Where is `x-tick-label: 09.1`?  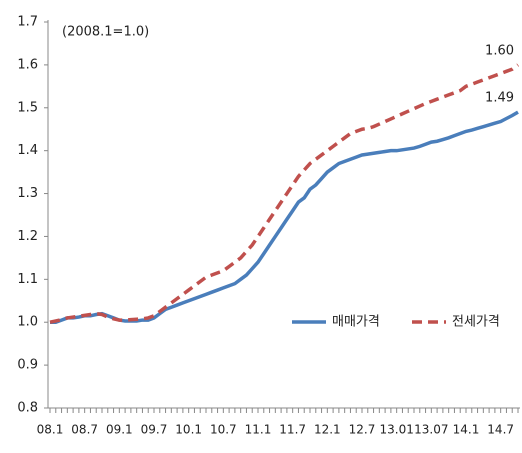 x-tick-label: 09.1 is located at coordinates (119, 430).